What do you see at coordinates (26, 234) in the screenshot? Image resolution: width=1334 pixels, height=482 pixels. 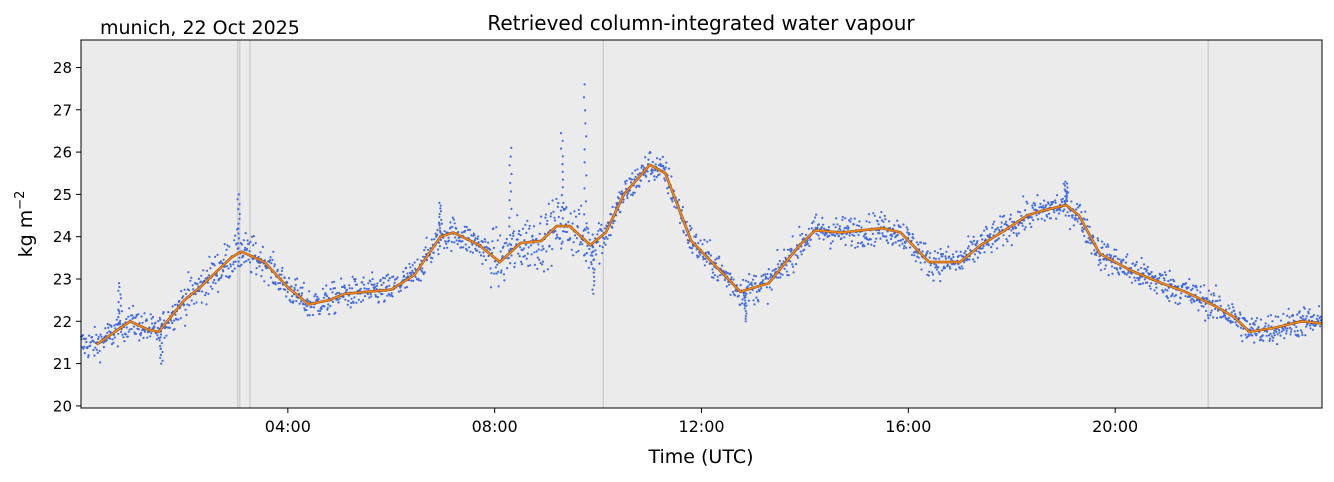 I see `y-axis-label-unit: kg m` at bounding box center [26, 234].